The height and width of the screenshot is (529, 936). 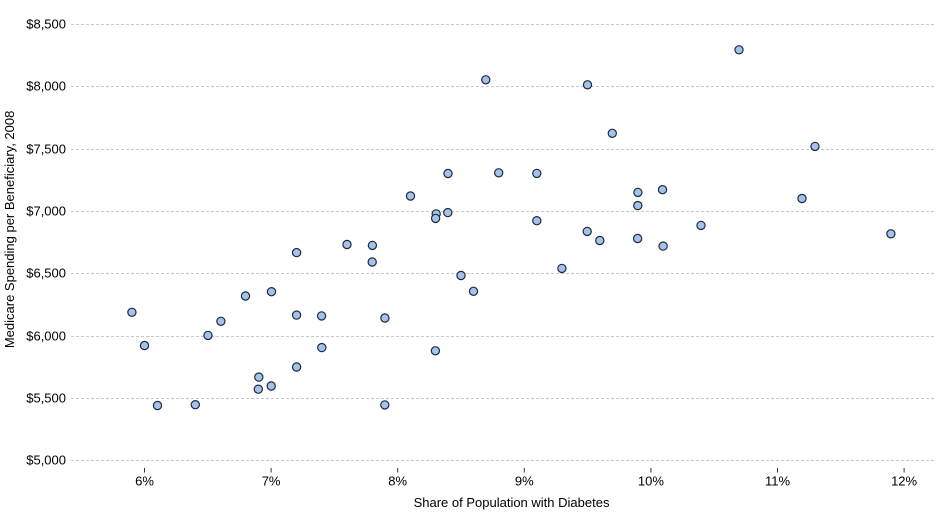 What do you see at coordinates (904, 481) in the screenshot?
I see `svg-text: 12%` at bounding box center [904, 481].